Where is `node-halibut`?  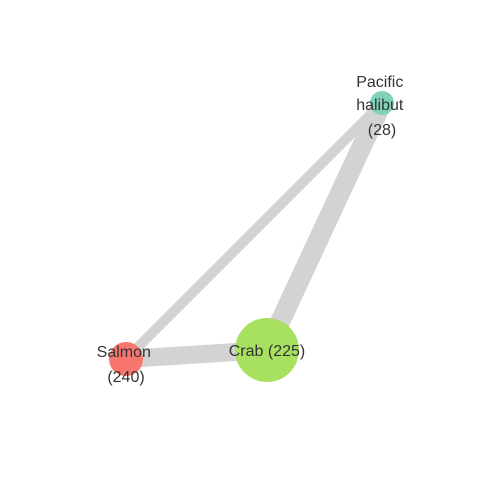
node-halibut is located at coordinates (382, 103).